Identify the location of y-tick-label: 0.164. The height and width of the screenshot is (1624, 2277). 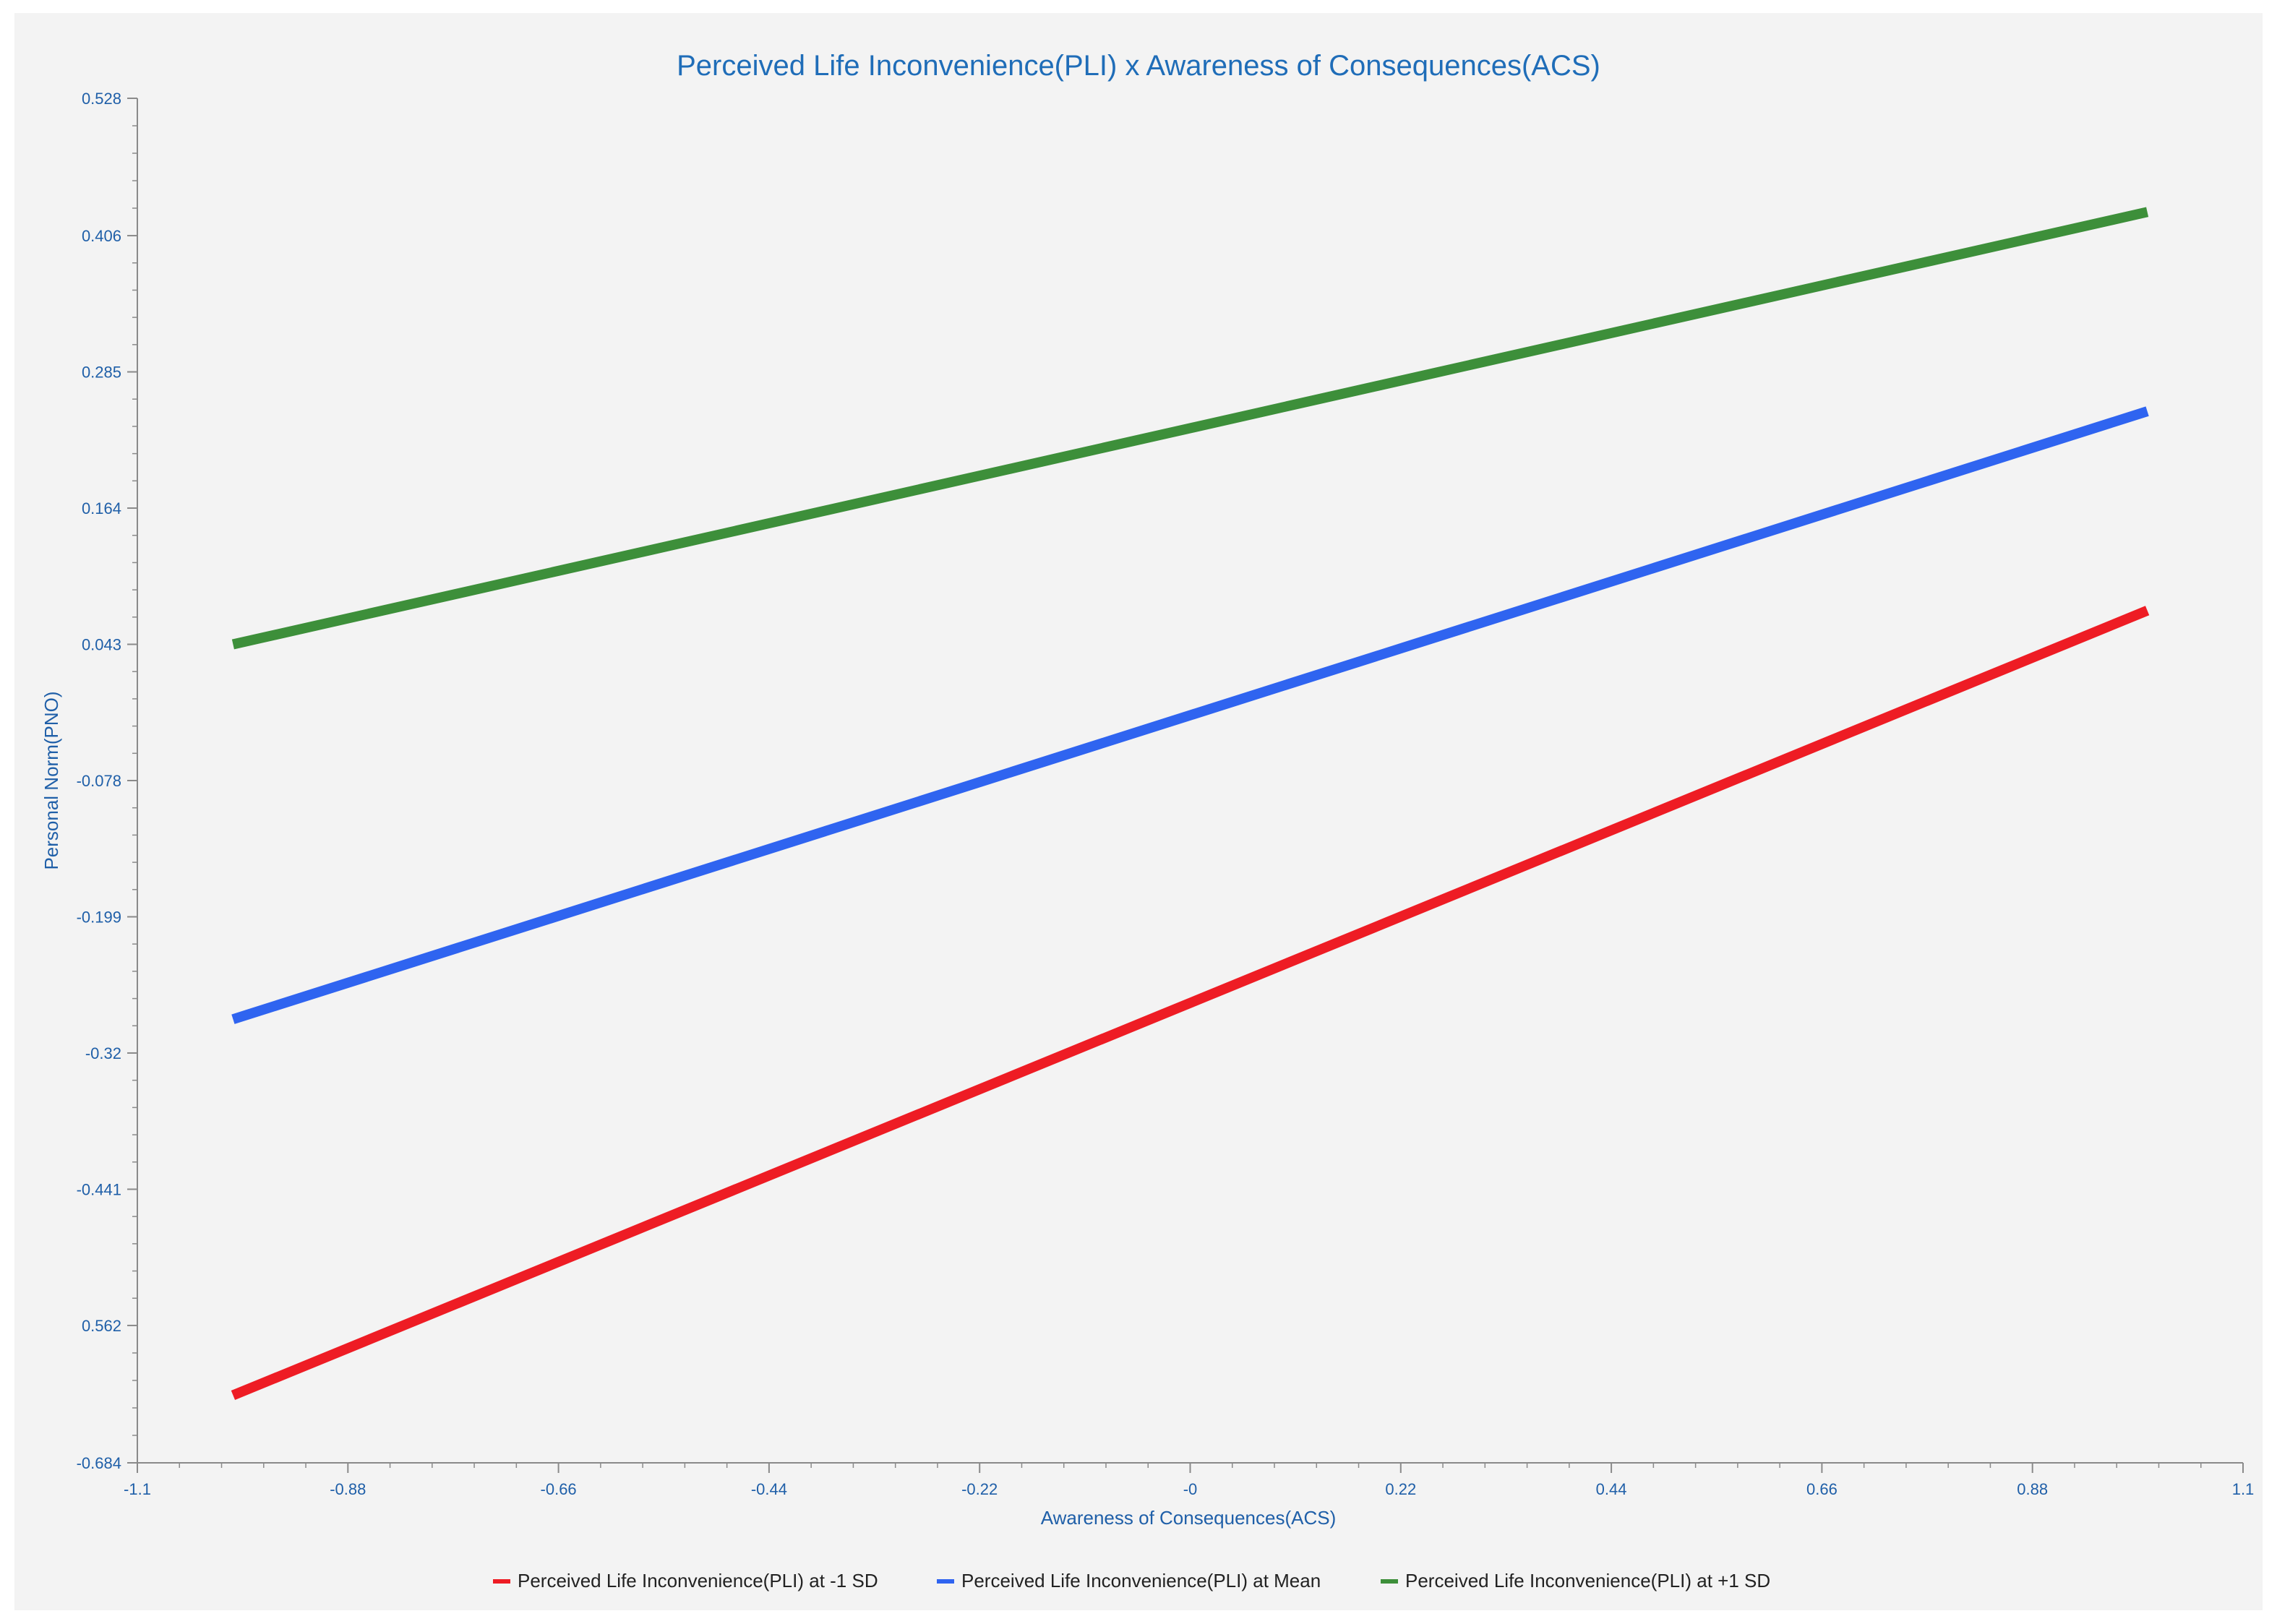
(101, 508).